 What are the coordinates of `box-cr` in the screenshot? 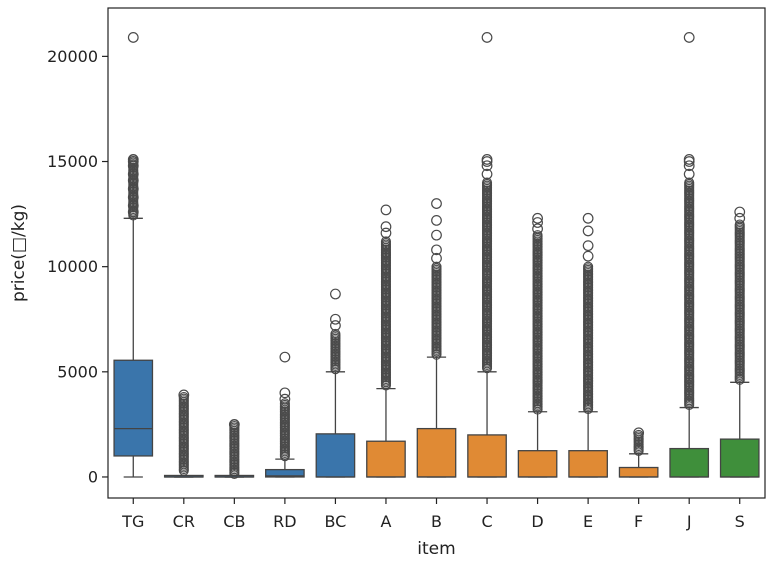 It's located at (183, 433).